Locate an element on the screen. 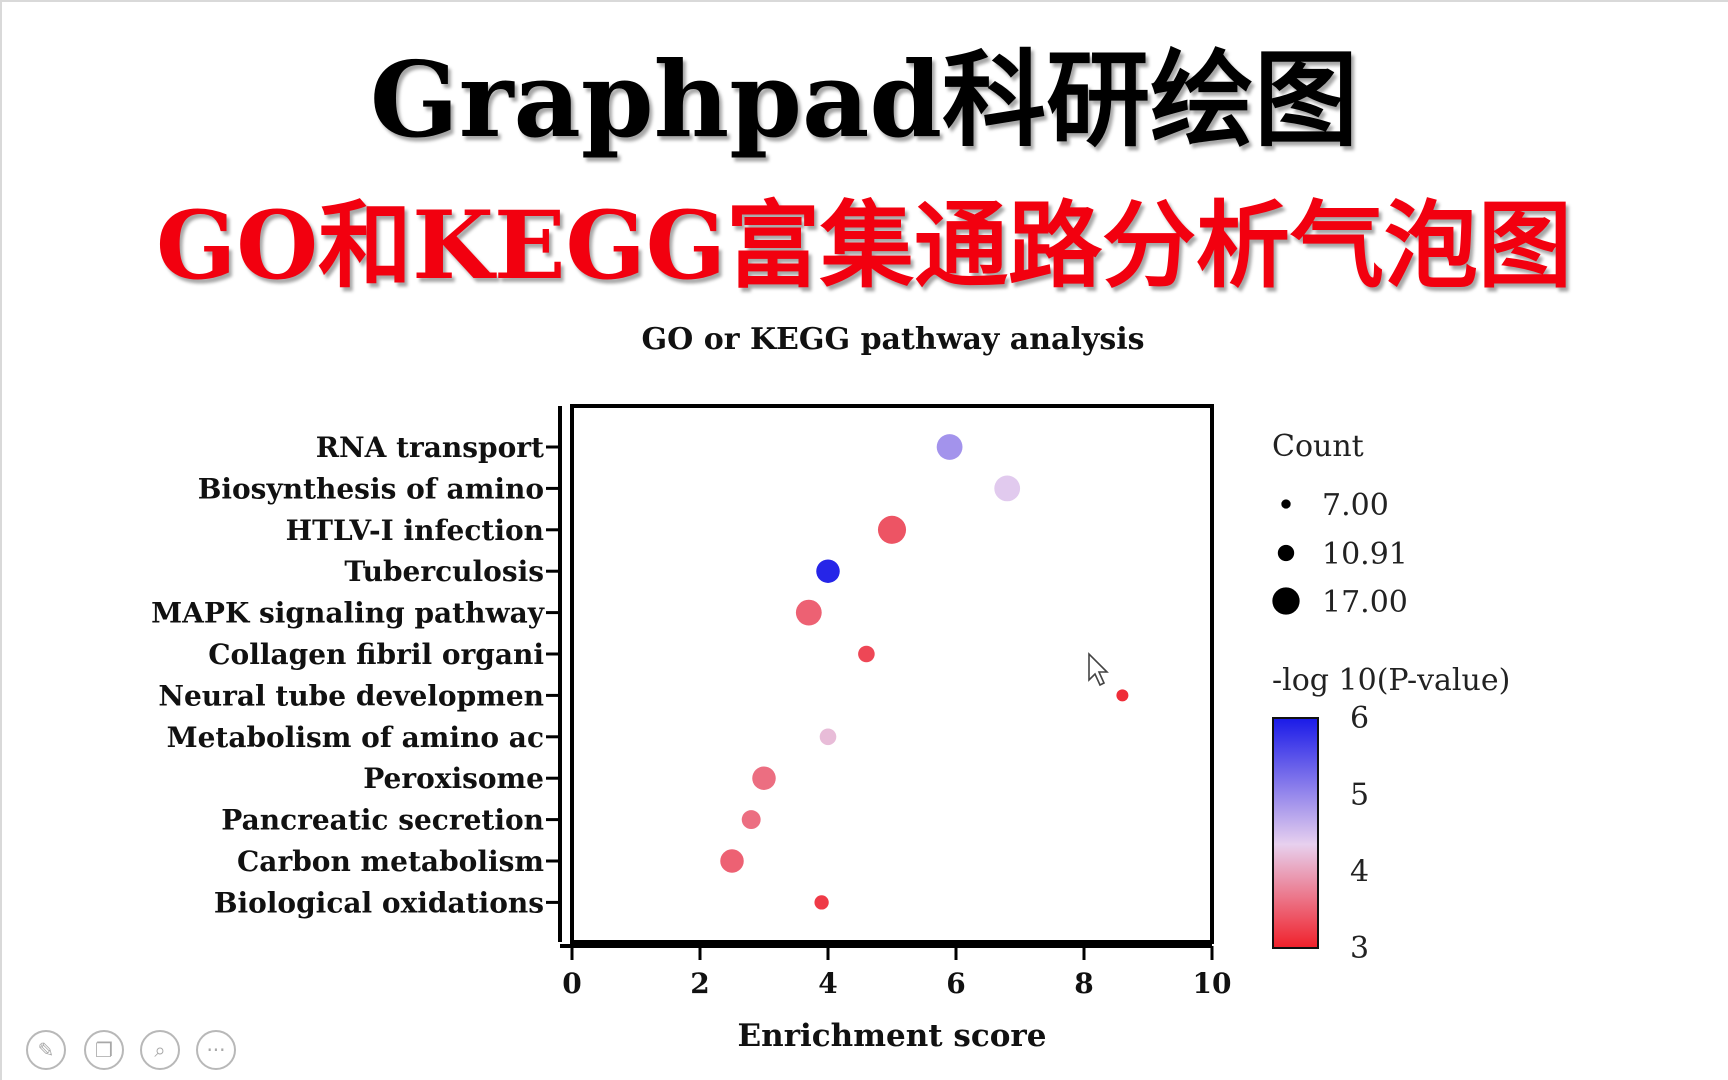 Image resolution: width=1728 pixels, height=1080 pixels. size-legend-label: 17.00 is located at coordinates (1365, 602).